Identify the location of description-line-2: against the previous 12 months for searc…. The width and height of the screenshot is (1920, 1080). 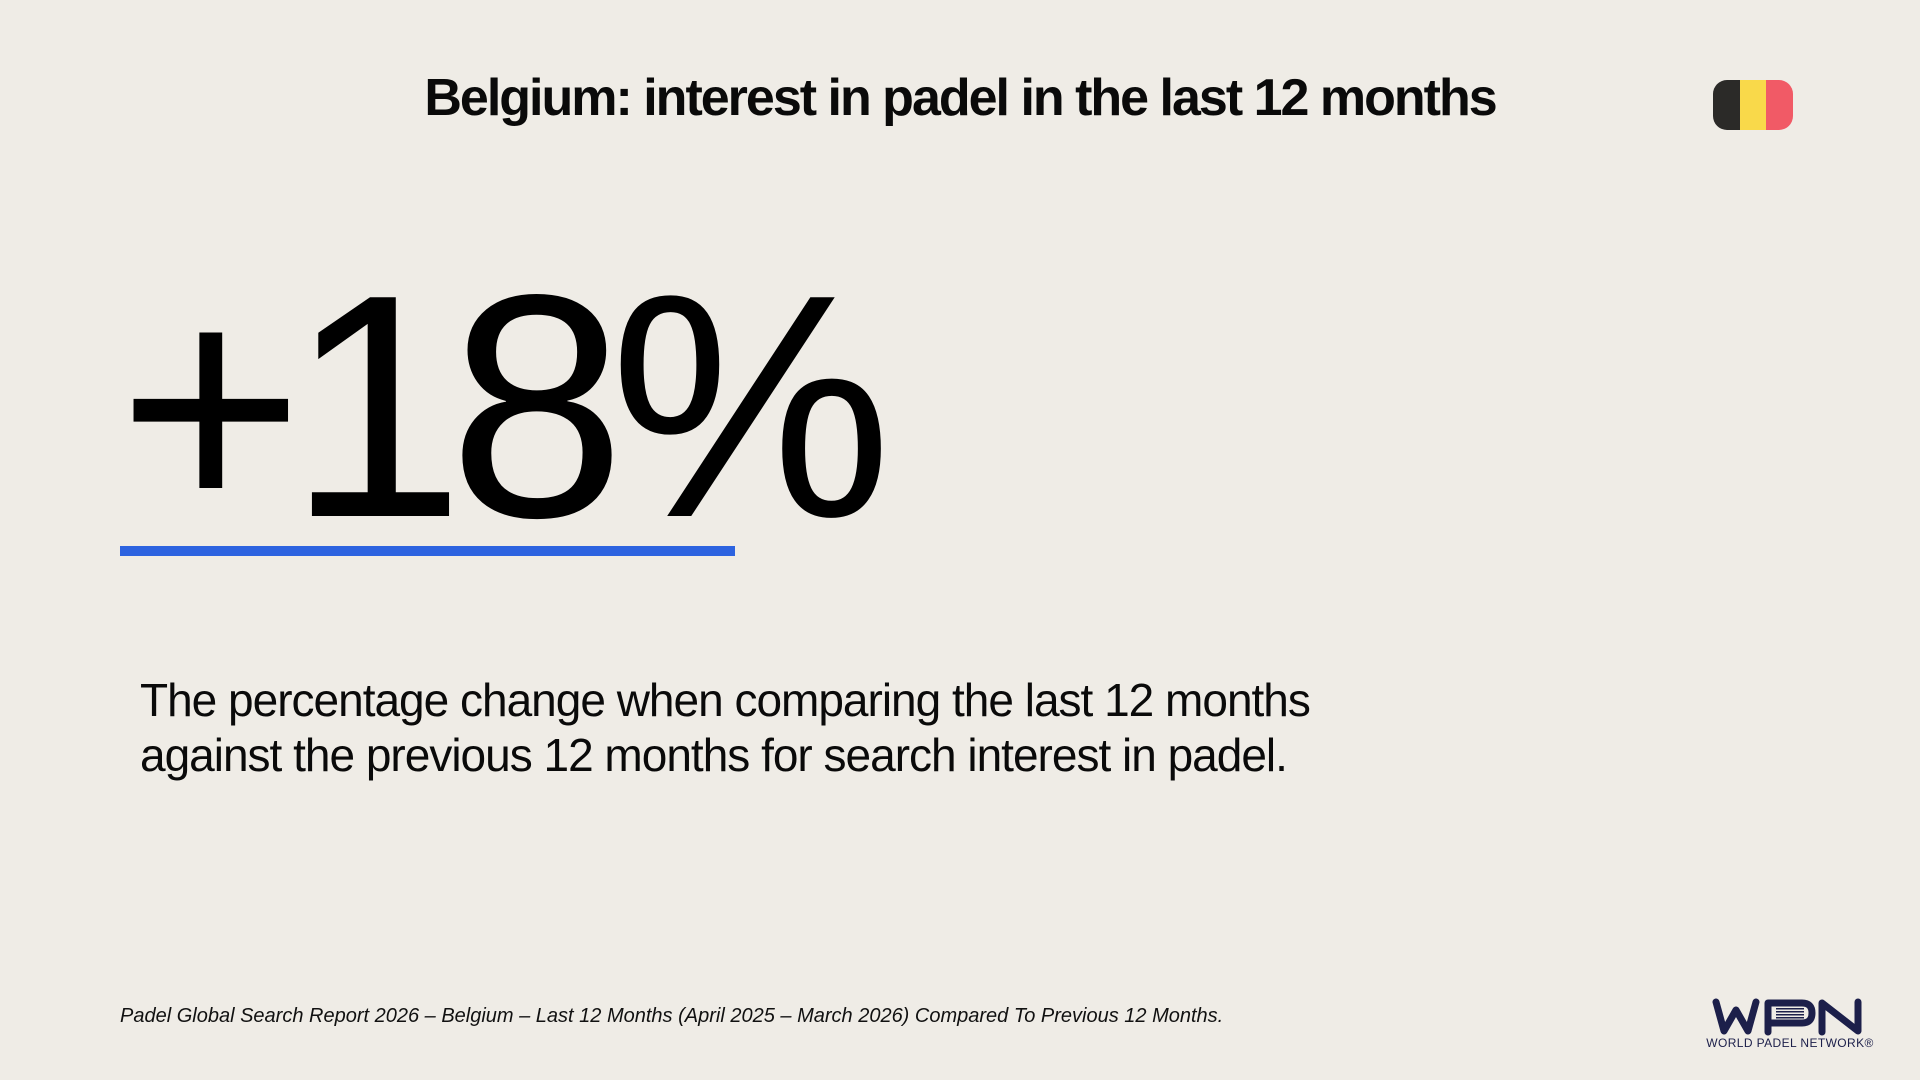
(714, 755).